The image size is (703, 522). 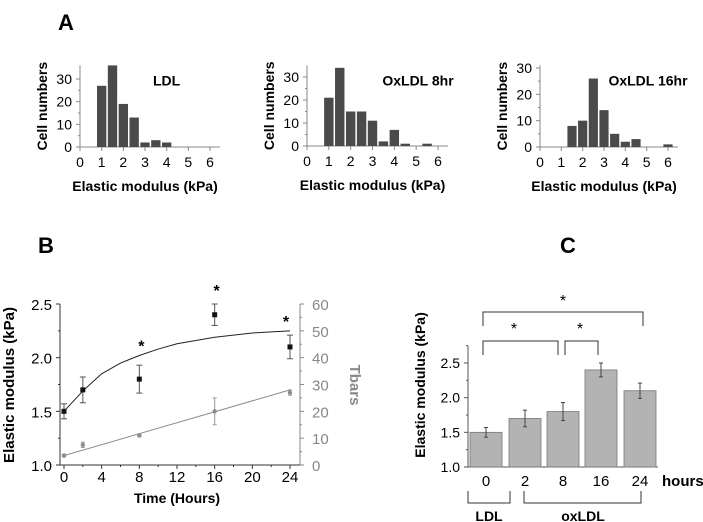 What do you see at coordinates (46, 245) in the screenshot?
I see `panel-label-b: B` at bounding box center [46, 245].